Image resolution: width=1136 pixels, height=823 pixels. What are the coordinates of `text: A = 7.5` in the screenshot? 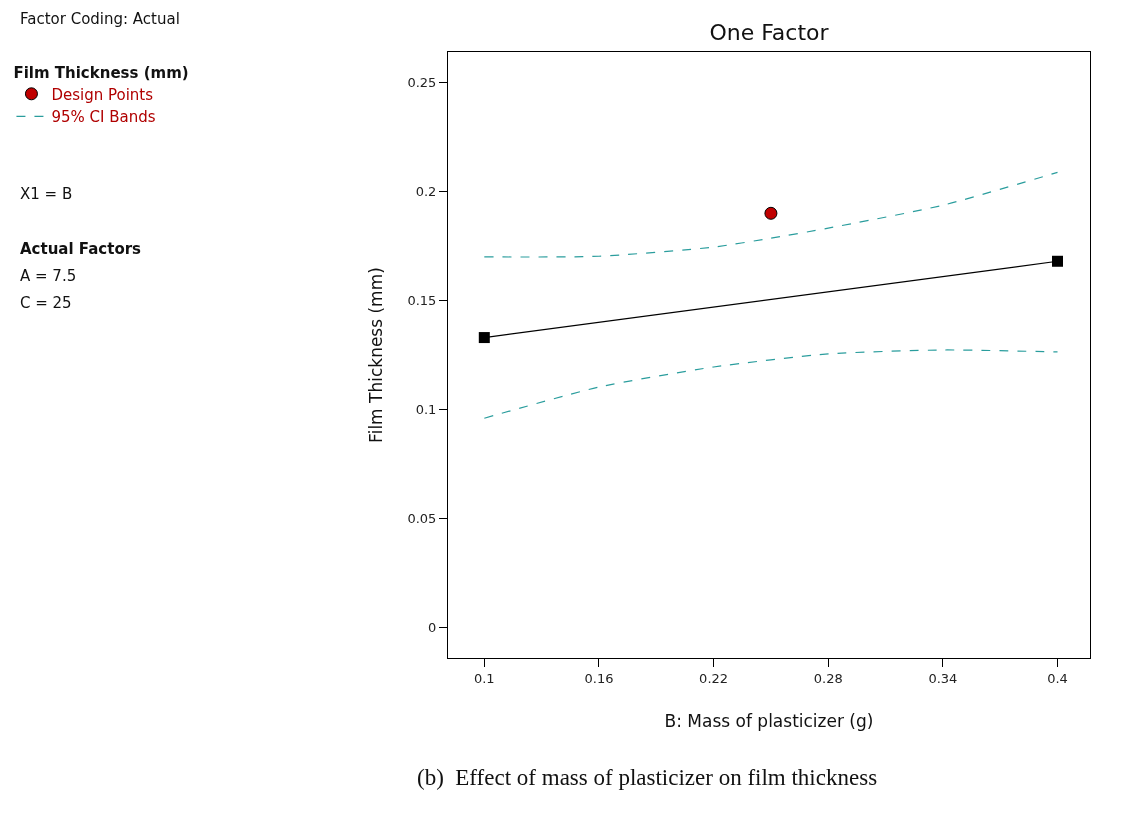 It's located at (48, 276).